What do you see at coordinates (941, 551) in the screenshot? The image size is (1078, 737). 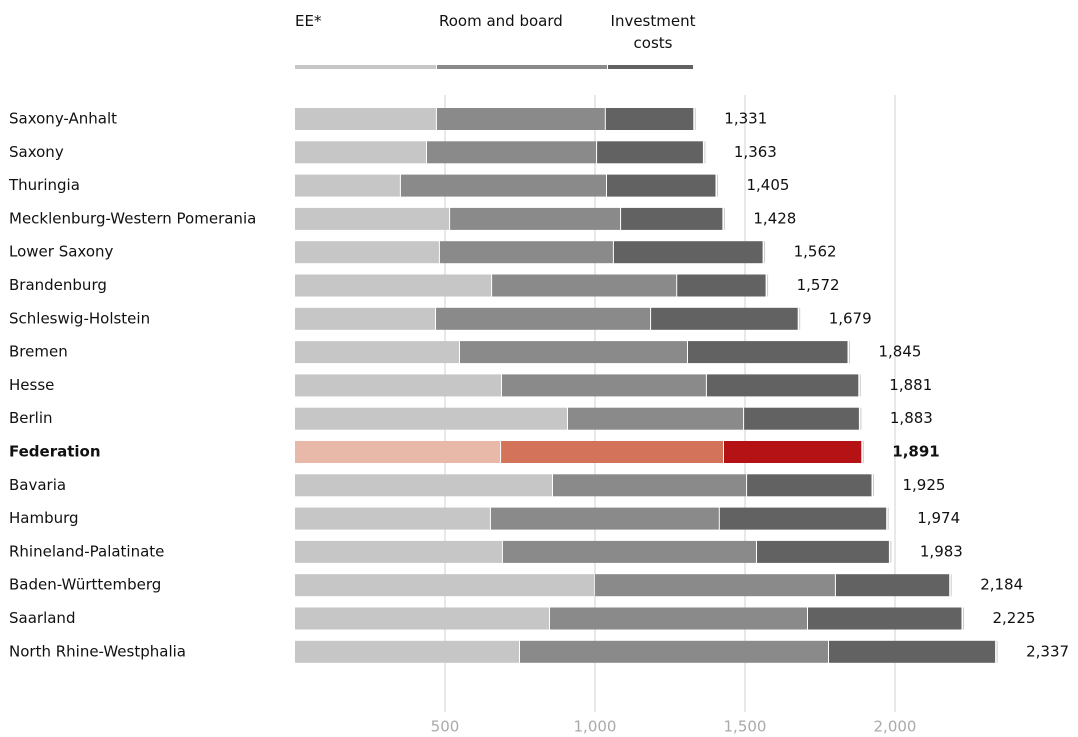 I see `total-label: 1,983` at bounding box center [941, 551].